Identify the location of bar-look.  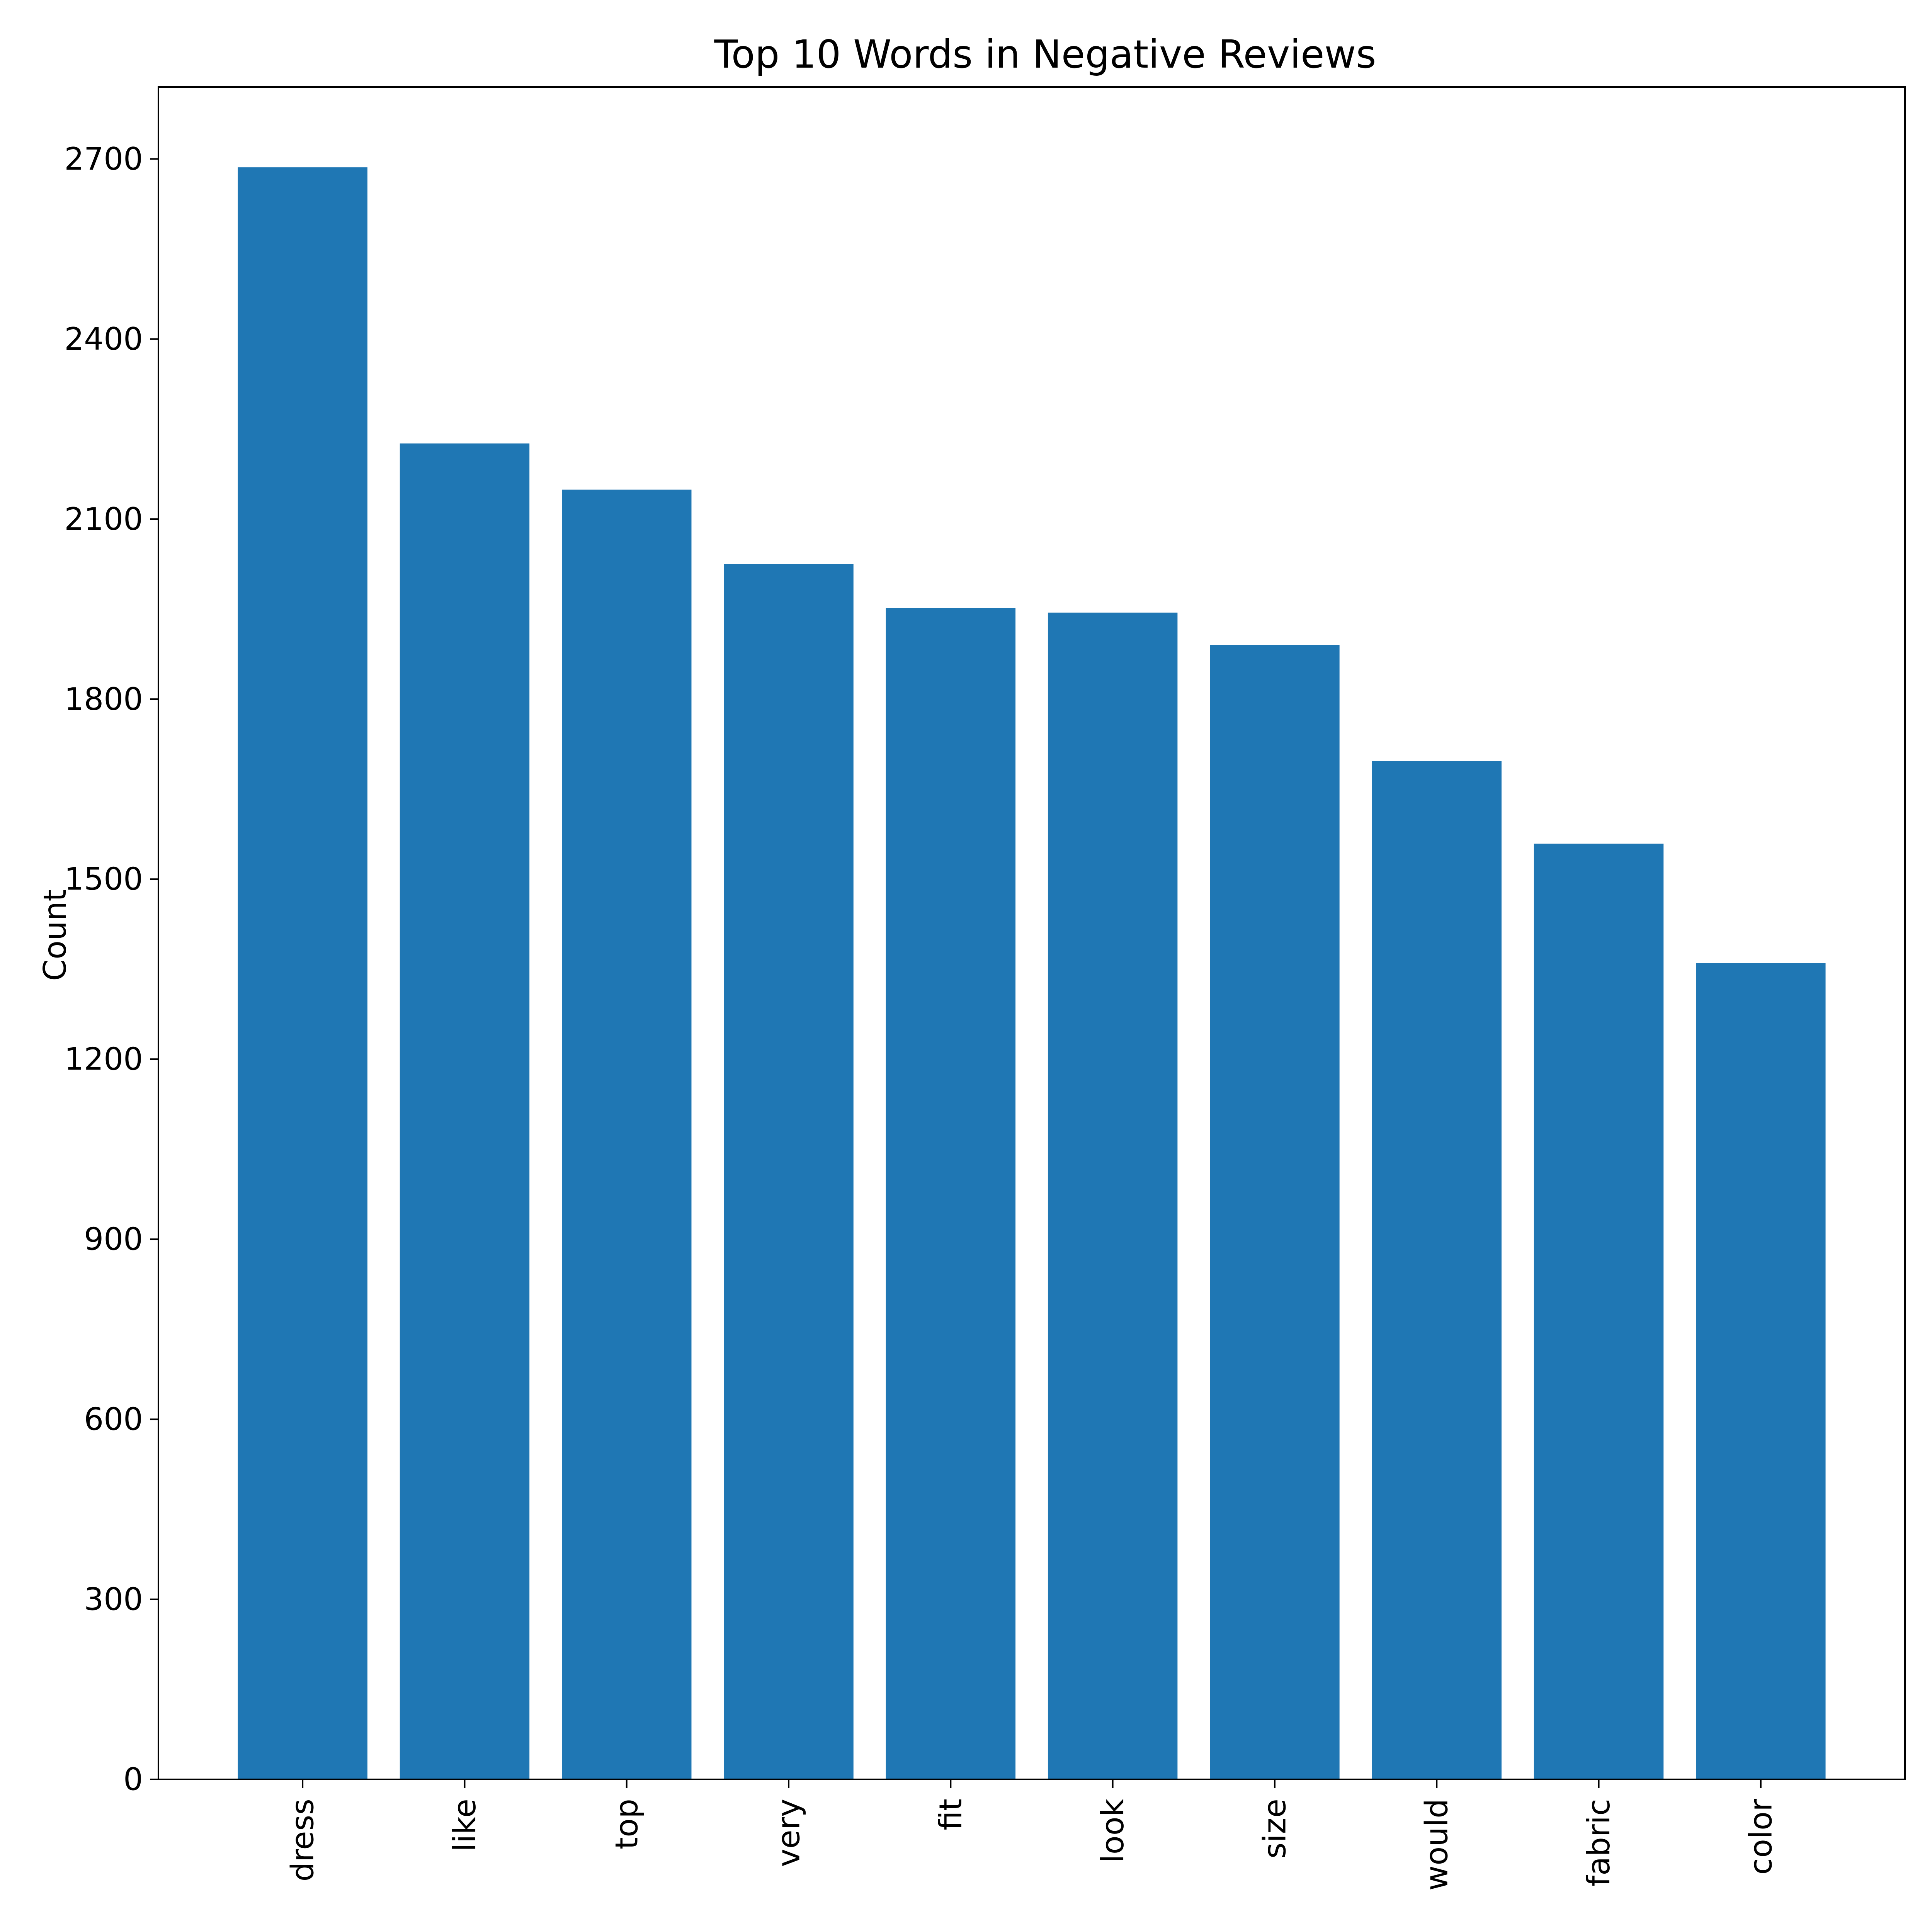
(1113, 1196).